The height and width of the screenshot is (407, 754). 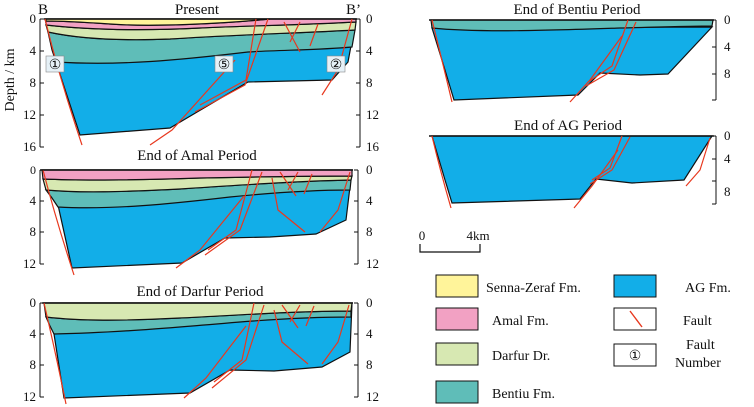 What do you see at coordinates (33, 364) in the screenshot?
I see `darfur-left-tick: 8` at bounding box center [33, 364].